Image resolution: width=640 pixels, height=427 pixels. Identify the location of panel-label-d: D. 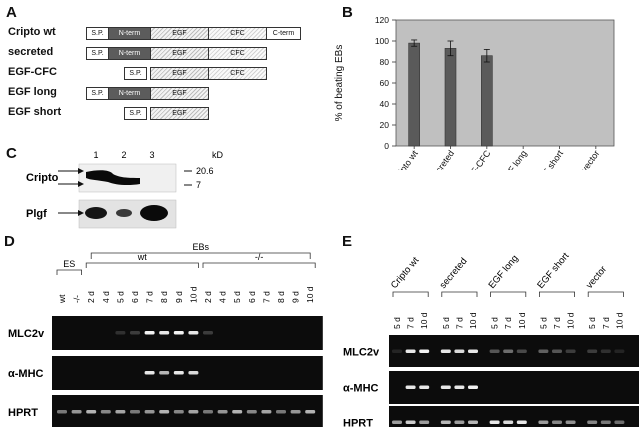
(9, 241).